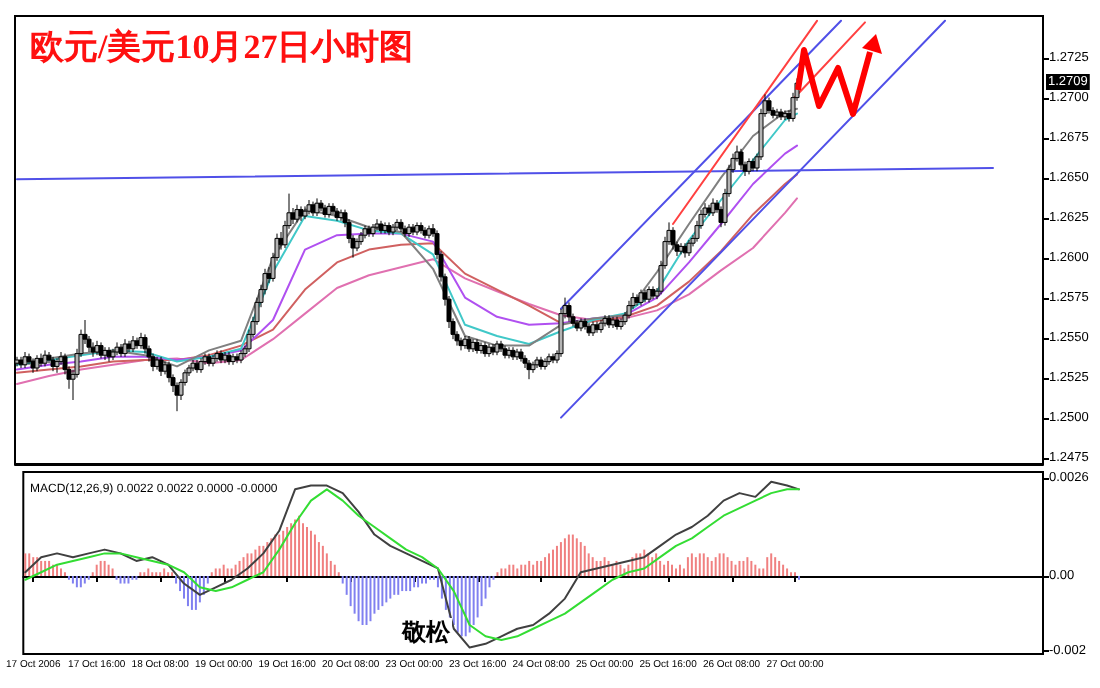 The width and height of the screenshot is (1100, 688). Describe the element at coordinates (222, 47) in the screenshot. I see `chart-title: 欧元/美元10月27日小时图` at that location.